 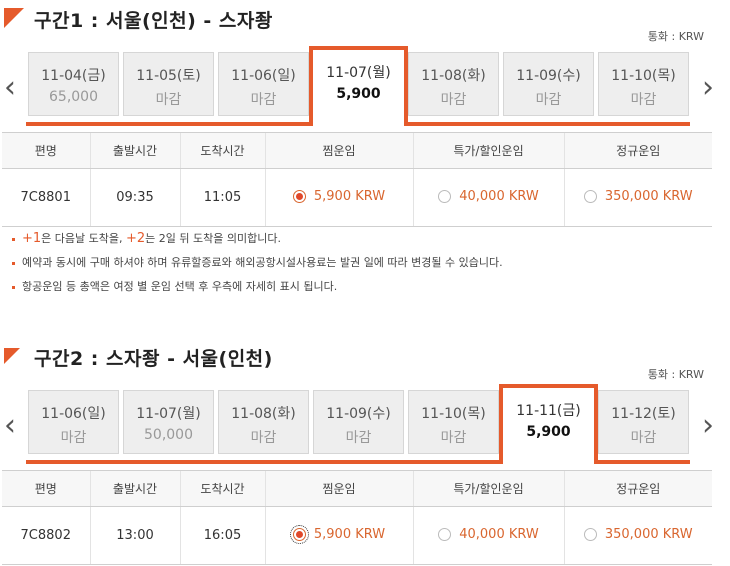 I want to click on fare-regular-cell: 350,000 KRW, so click(x=637, y=535).